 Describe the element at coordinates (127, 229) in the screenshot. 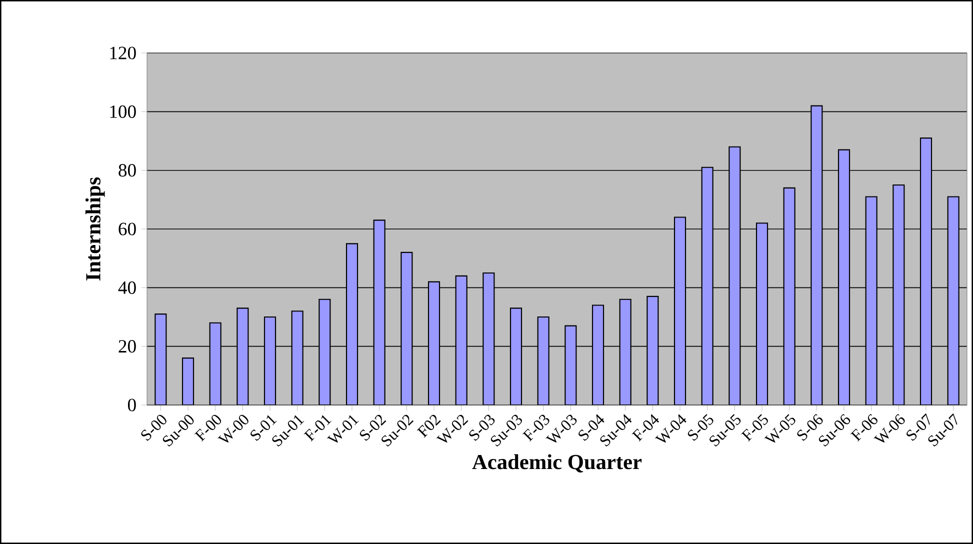

I see `y-tick-label: 60` at that location.